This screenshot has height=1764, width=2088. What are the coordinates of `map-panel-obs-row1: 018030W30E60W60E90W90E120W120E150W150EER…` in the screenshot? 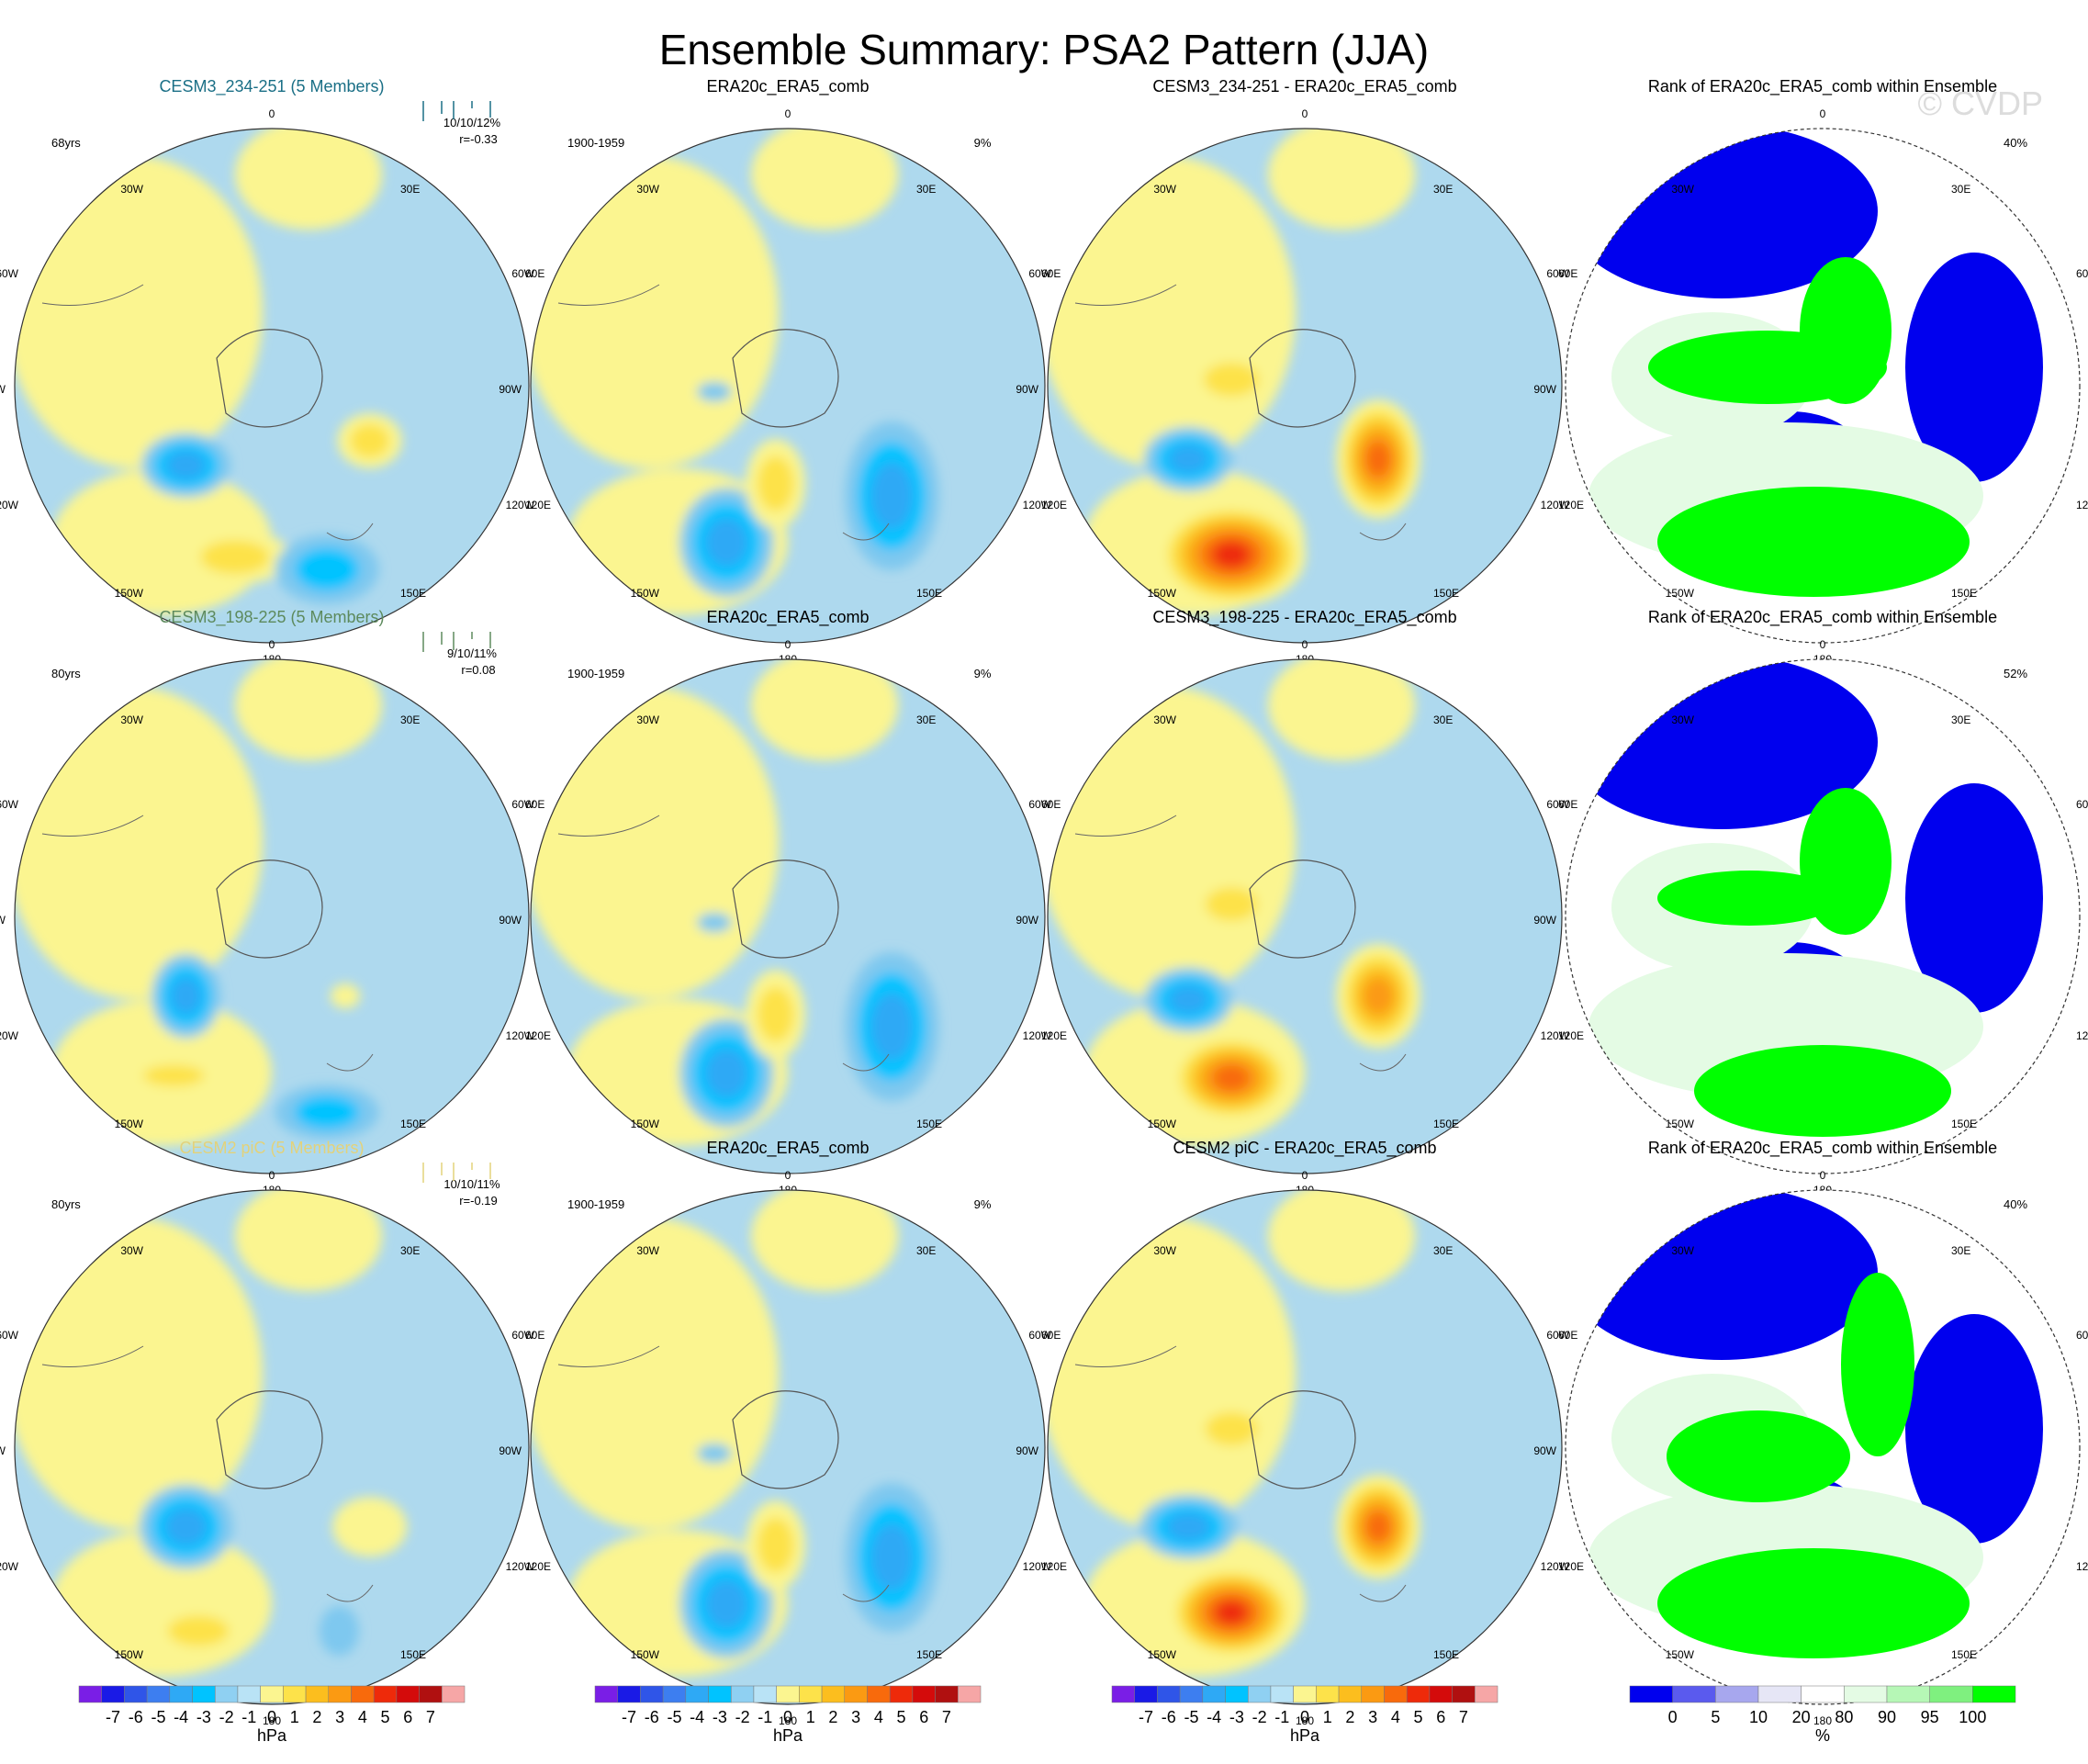 It's located at (786, 372).